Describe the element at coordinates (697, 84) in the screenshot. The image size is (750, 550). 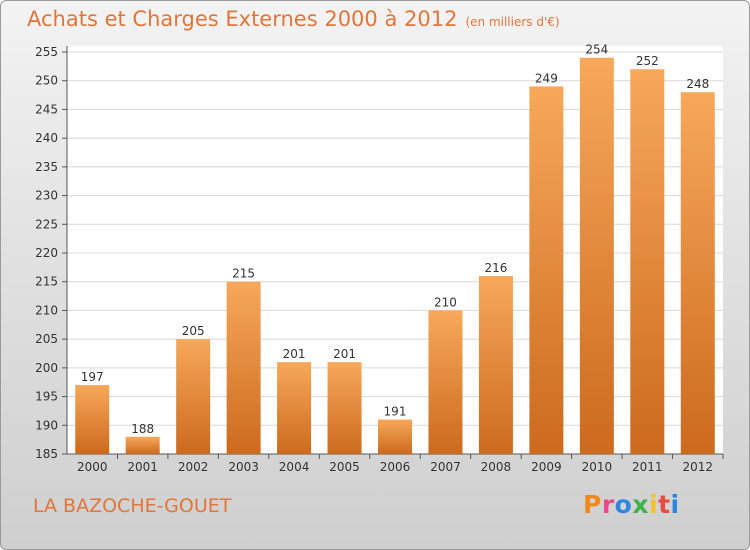
I see `data-label-2012: 248` at that location.